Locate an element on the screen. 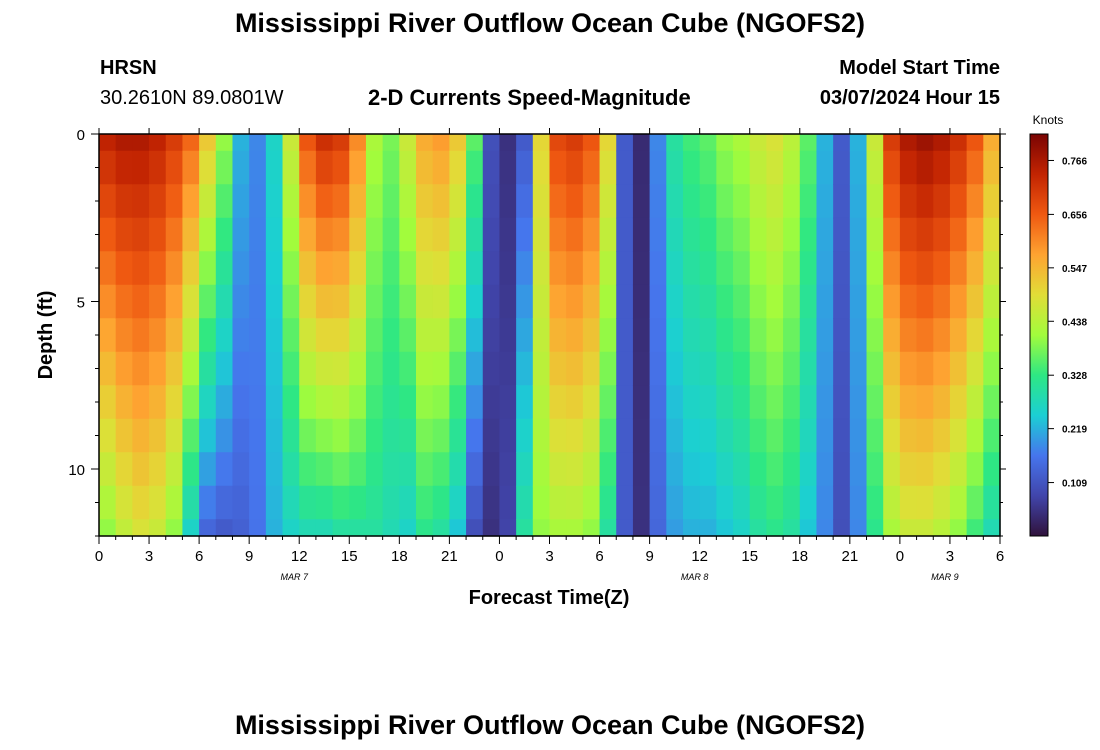  x-tick-label: 21 is located at coordinates (849, 556).